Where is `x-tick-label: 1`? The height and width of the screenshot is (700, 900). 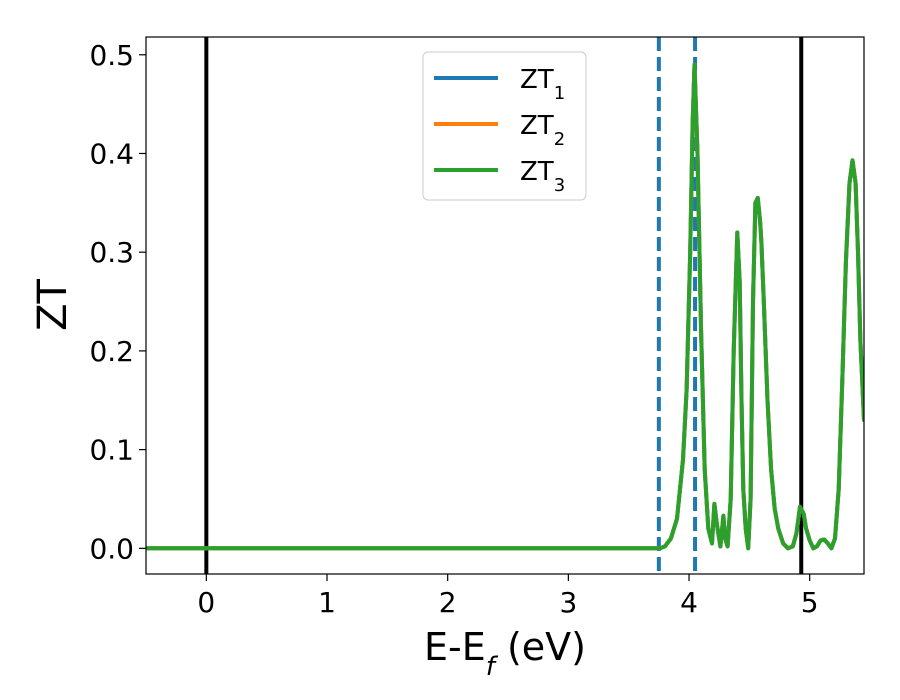 x-tick-label: 1 is located at coordinates (327, 602).